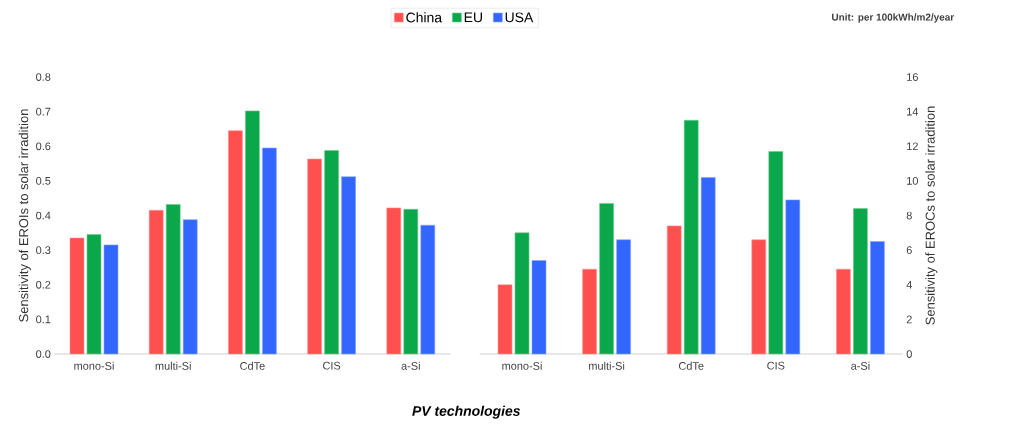 The image size is (1011, 433). Describe the element at coordinates (24, 215) in the screenshot. I see `y-axis-title: Sensitivity of EROIs to solar irradition` at that location.